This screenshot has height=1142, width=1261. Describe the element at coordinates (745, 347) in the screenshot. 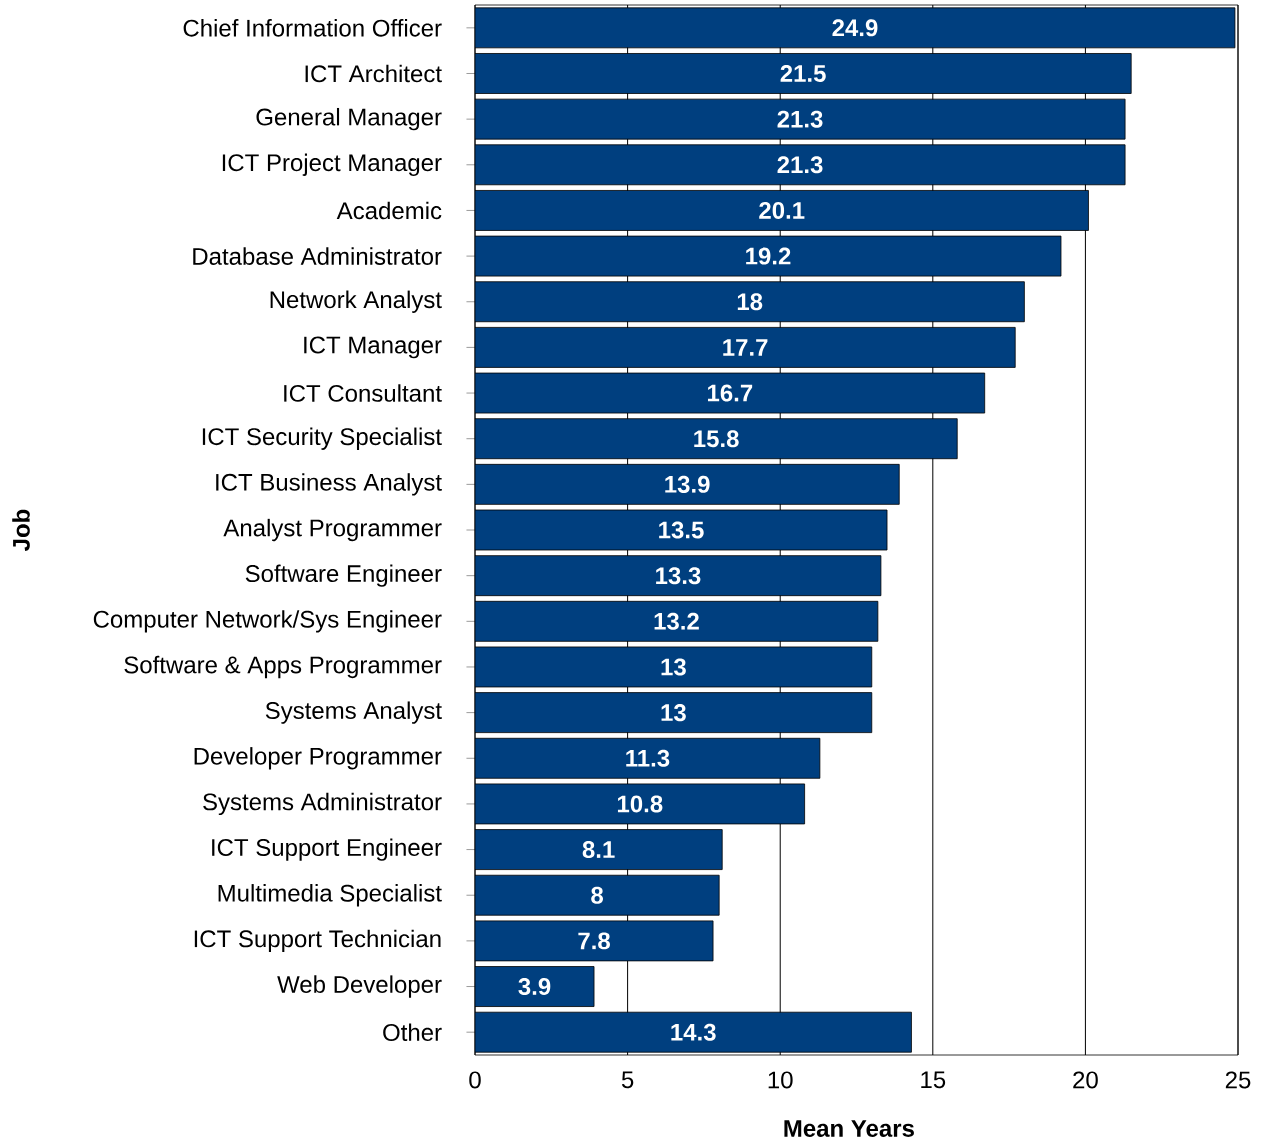

I see `data-label: 17.7` at that location.